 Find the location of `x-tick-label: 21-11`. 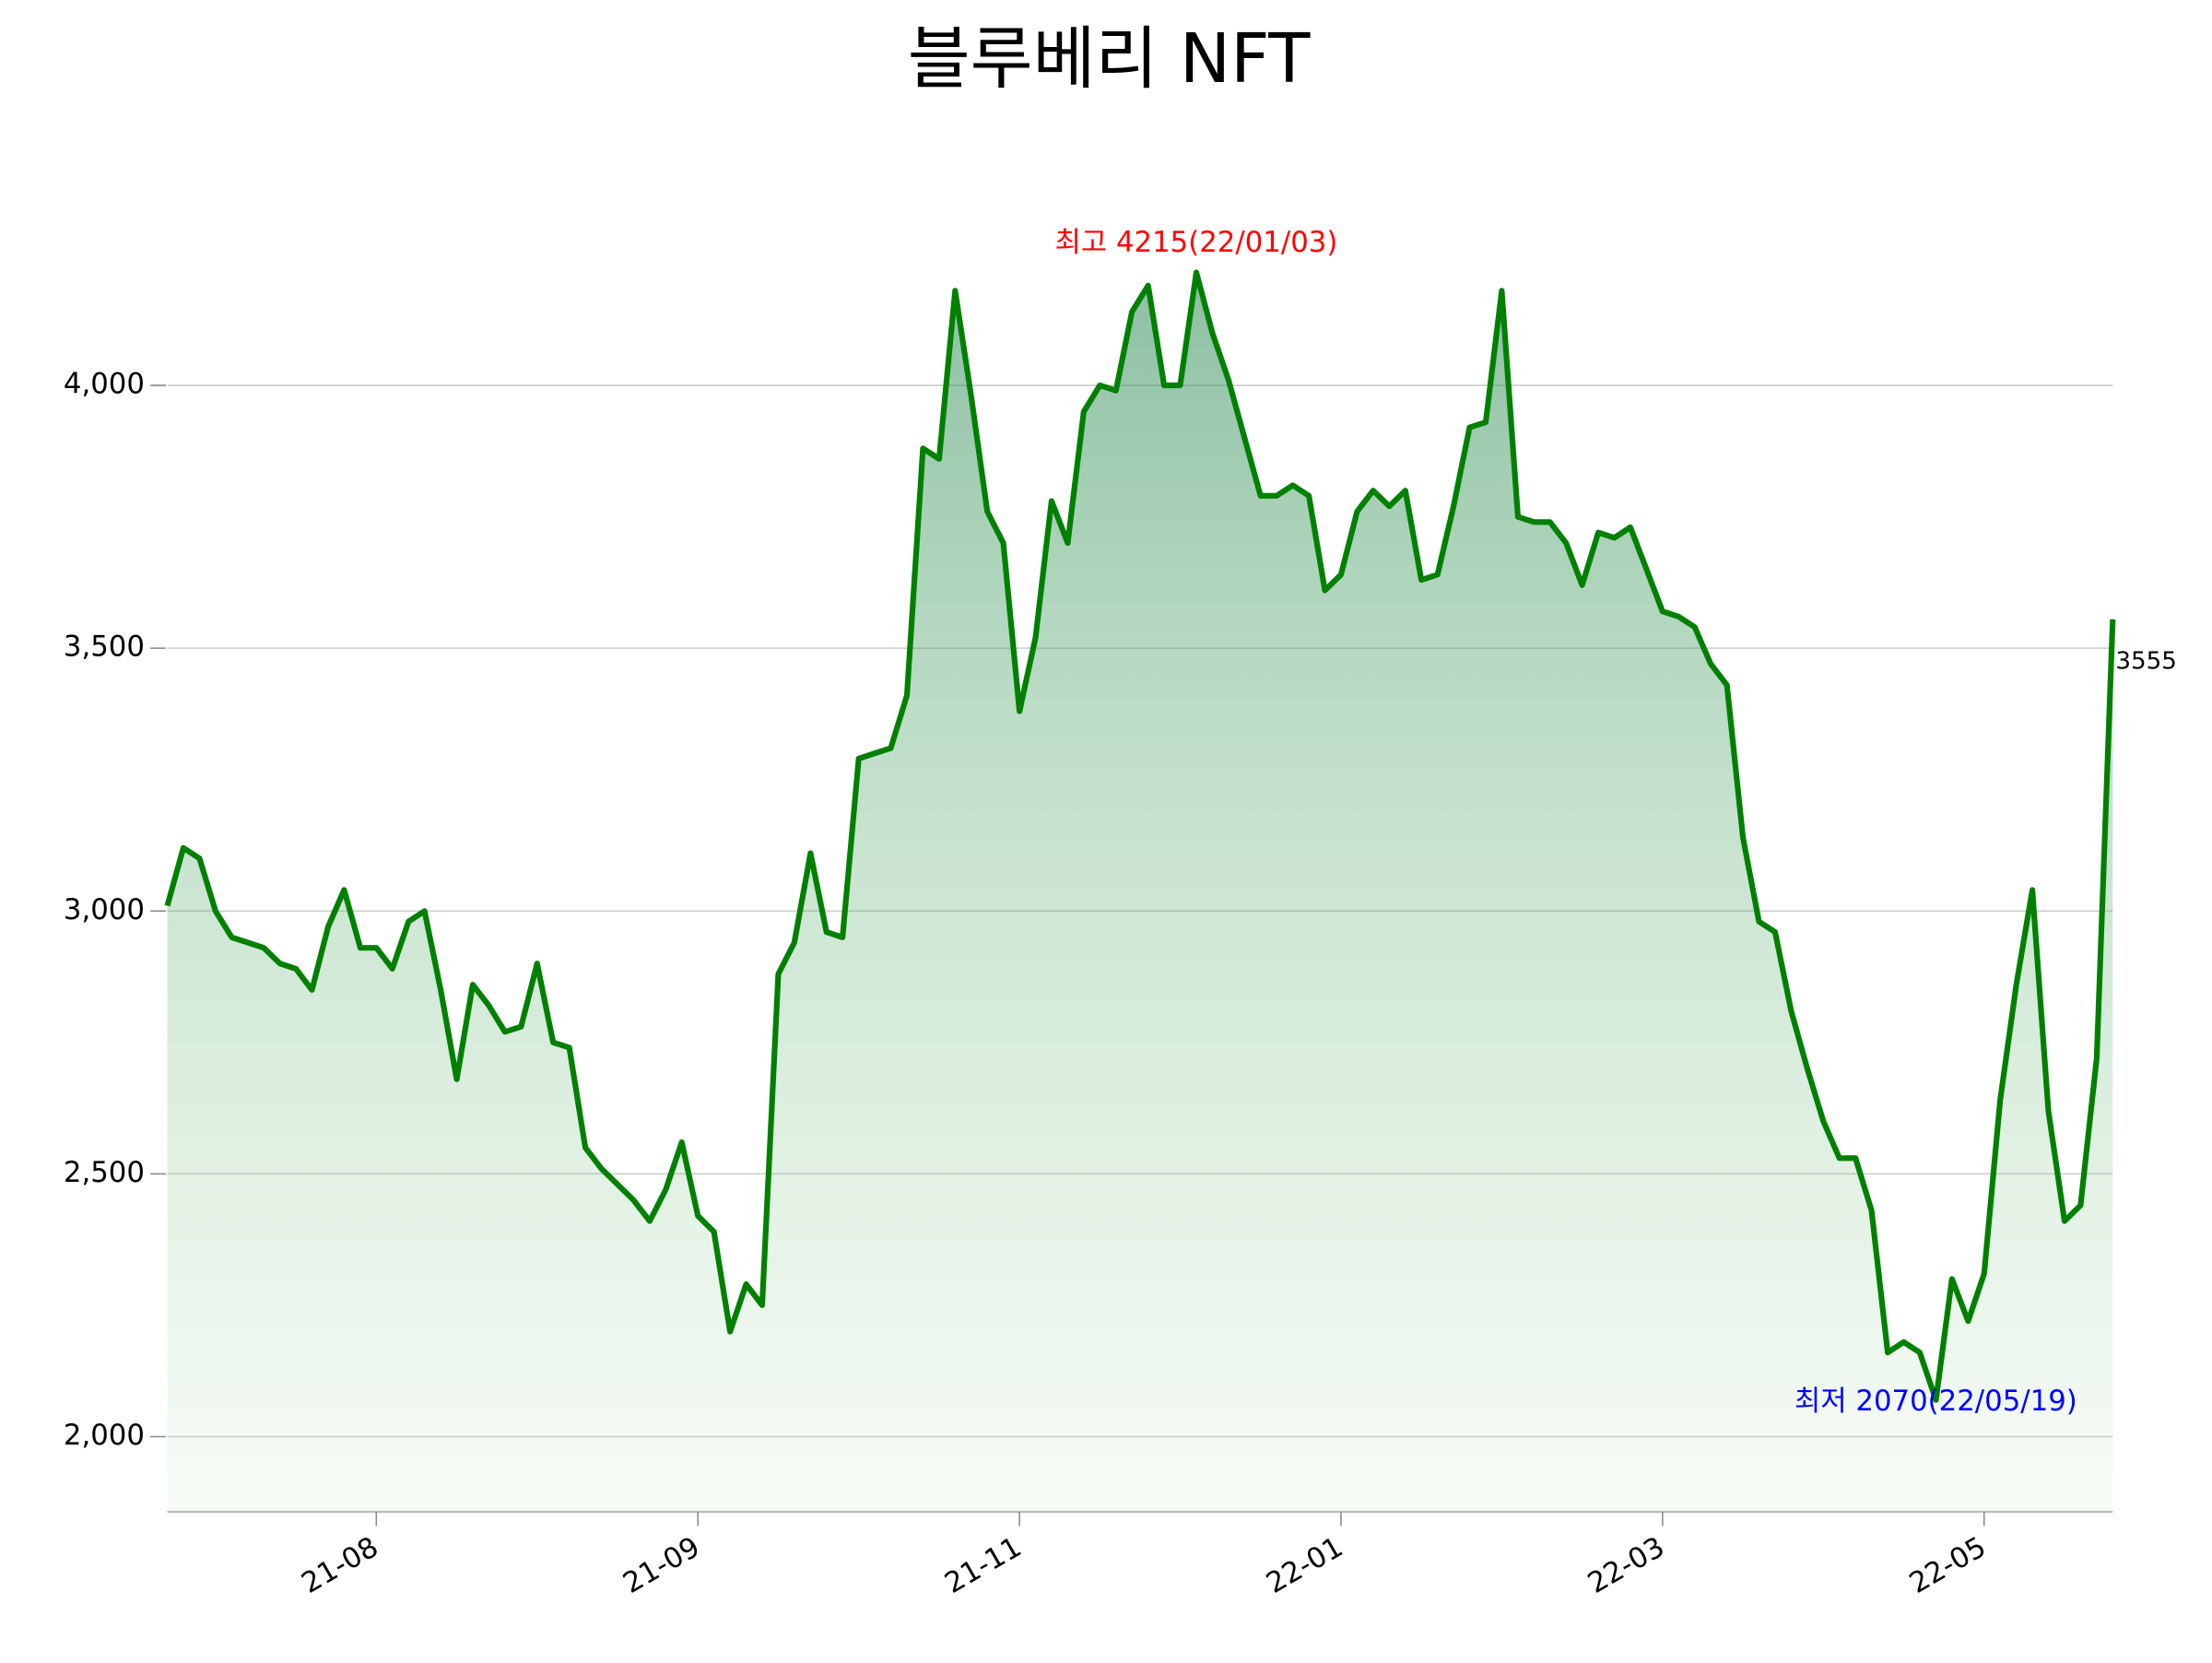

x-tick-label: 21-11 is located at coordinates (983, 1565).